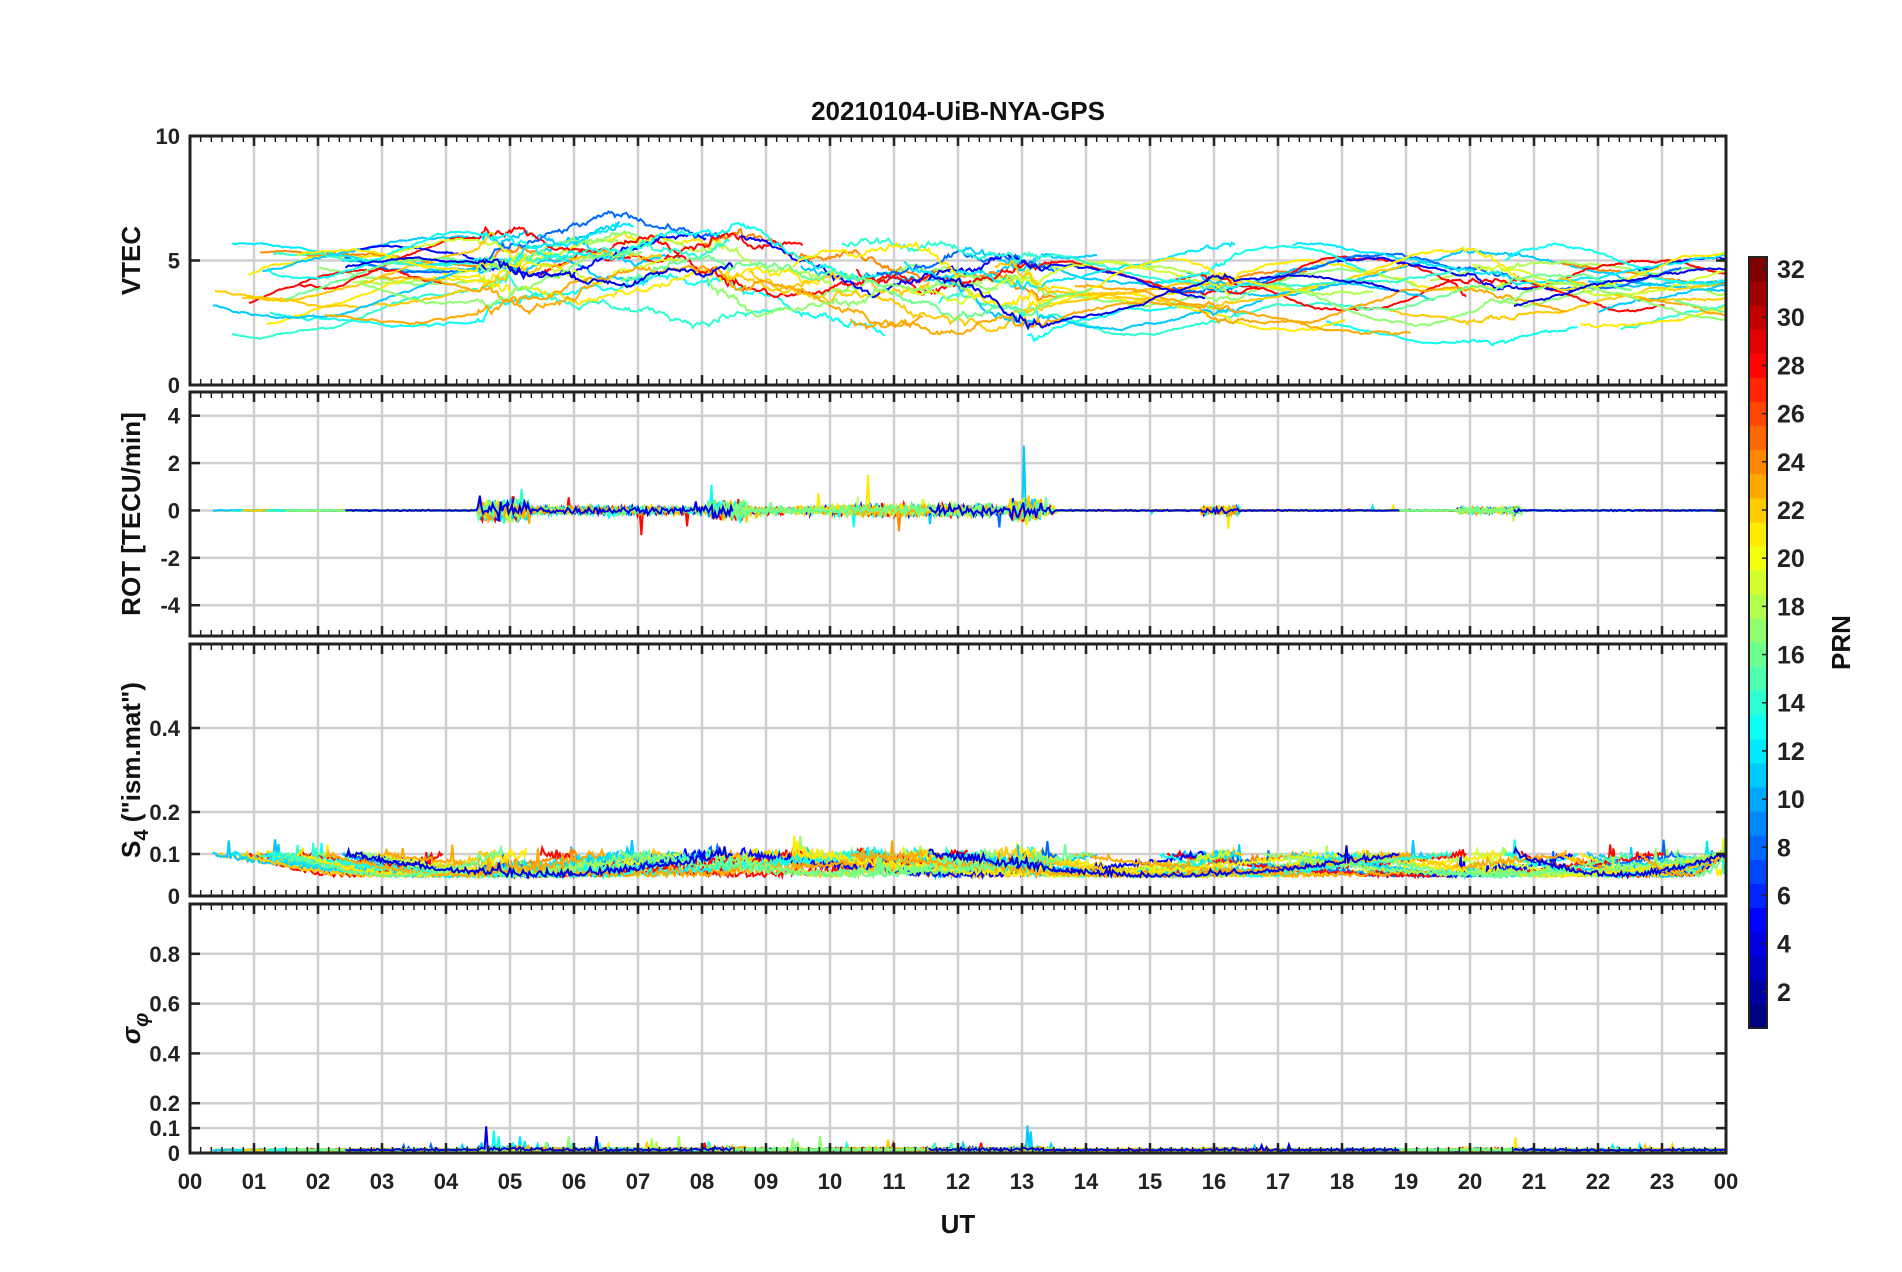 Image resolution: width=1902 pixels, height=1272 pixels. I want to click on x-tick-label: 03, so click(382, 1181).